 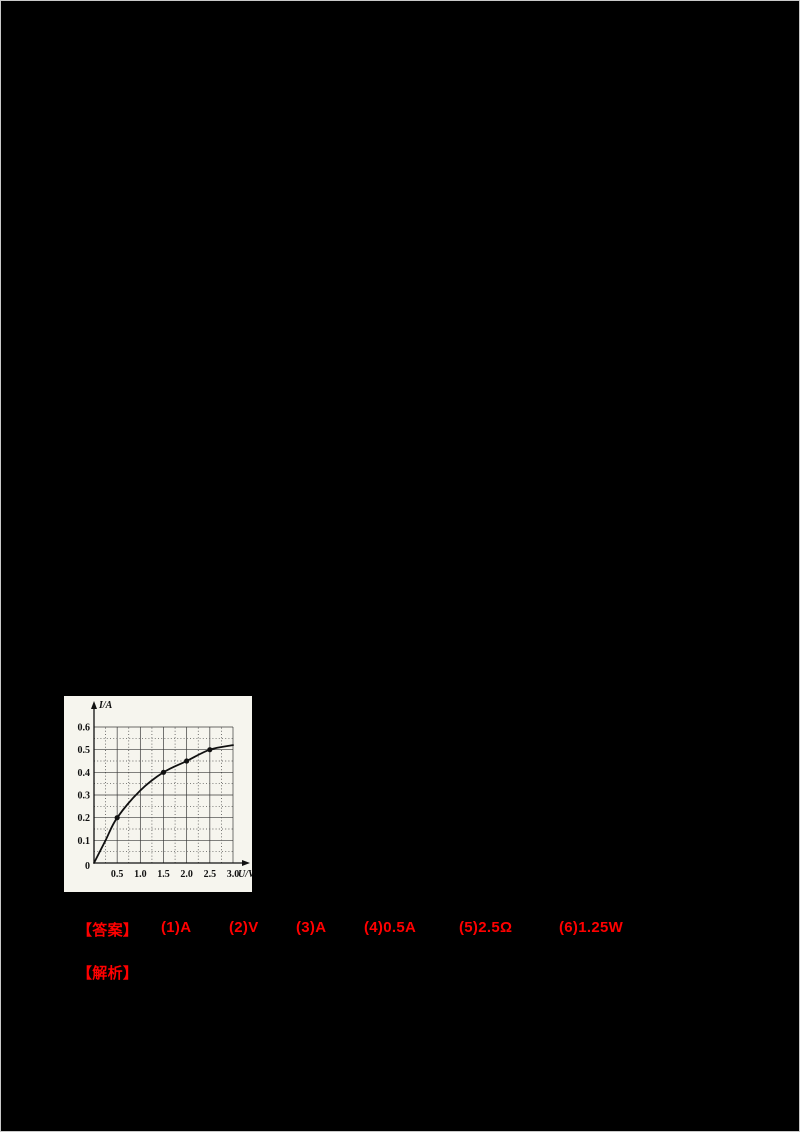 I want to click on answer-item: (3)A, so click(x=311, y=927).